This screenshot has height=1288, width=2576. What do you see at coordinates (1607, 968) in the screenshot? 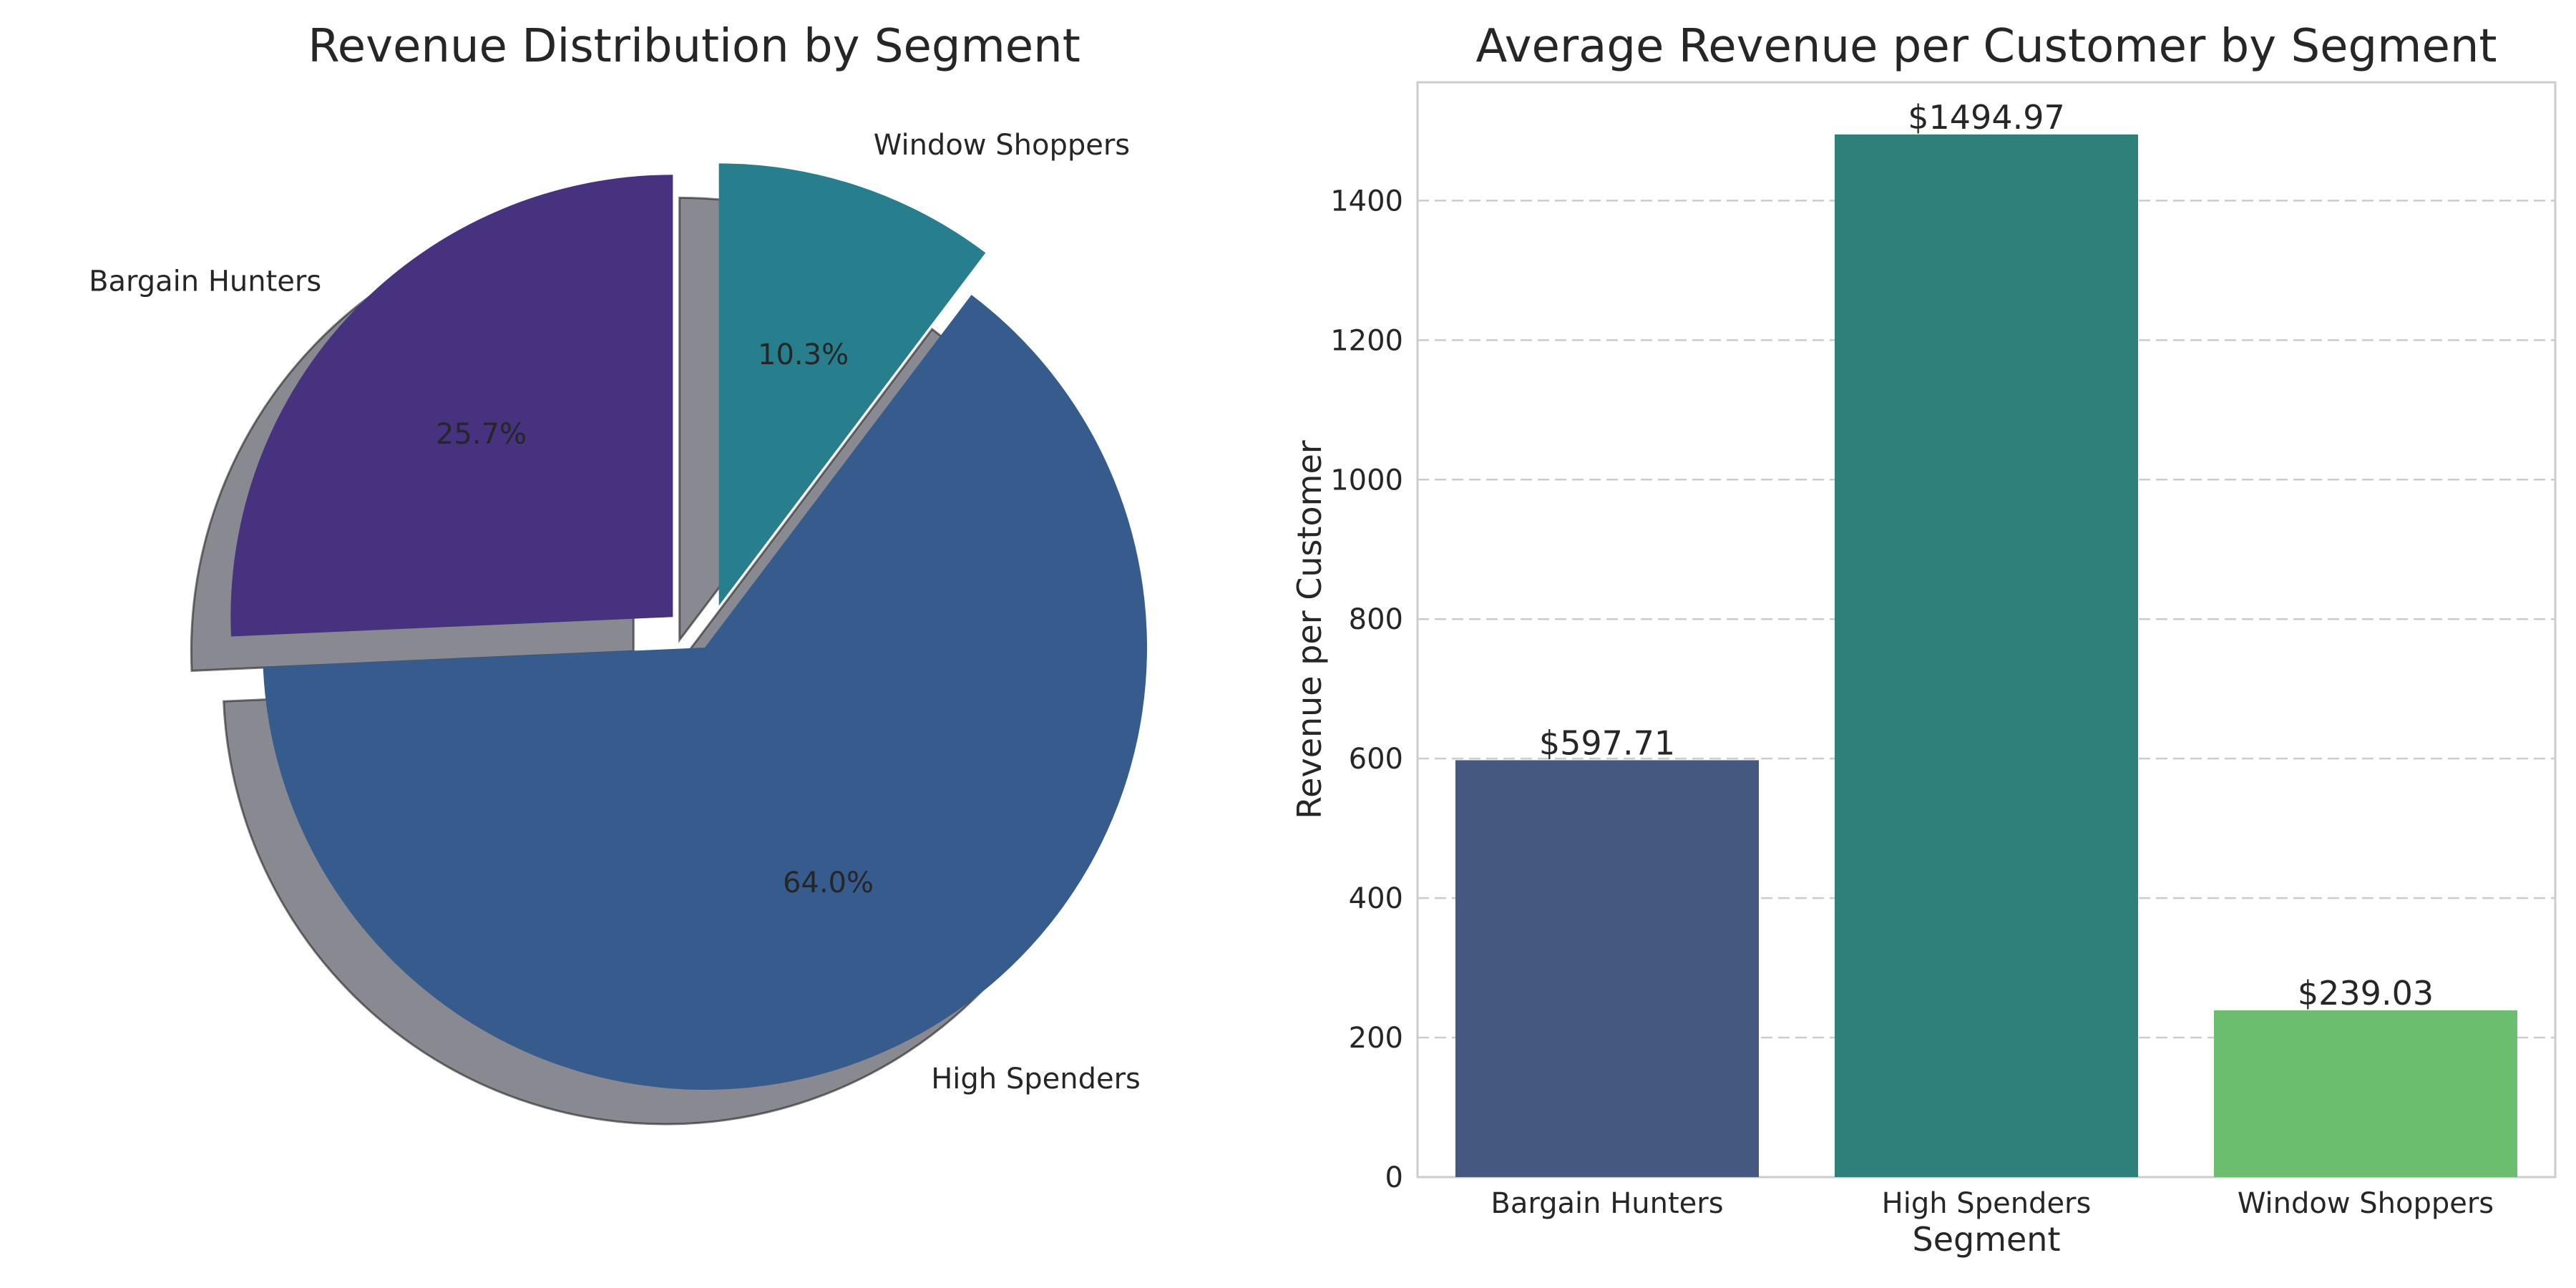
I see `bar-bargain-hunters` at bounding box center [1607, 968].